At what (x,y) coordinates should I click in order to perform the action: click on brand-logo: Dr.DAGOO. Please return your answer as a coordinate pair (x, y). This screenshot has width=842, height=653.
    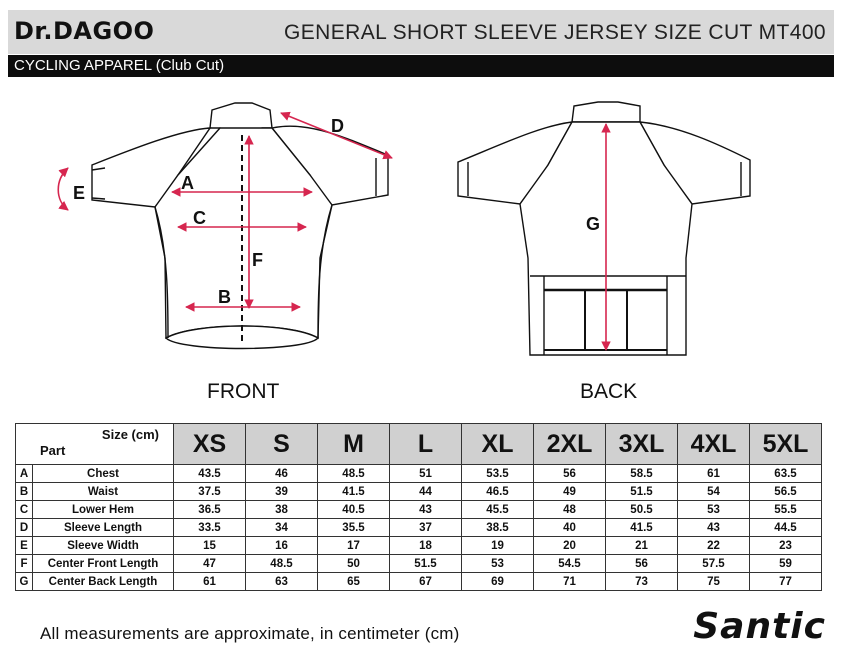
    Looking at the image, I should click on (84, 31).